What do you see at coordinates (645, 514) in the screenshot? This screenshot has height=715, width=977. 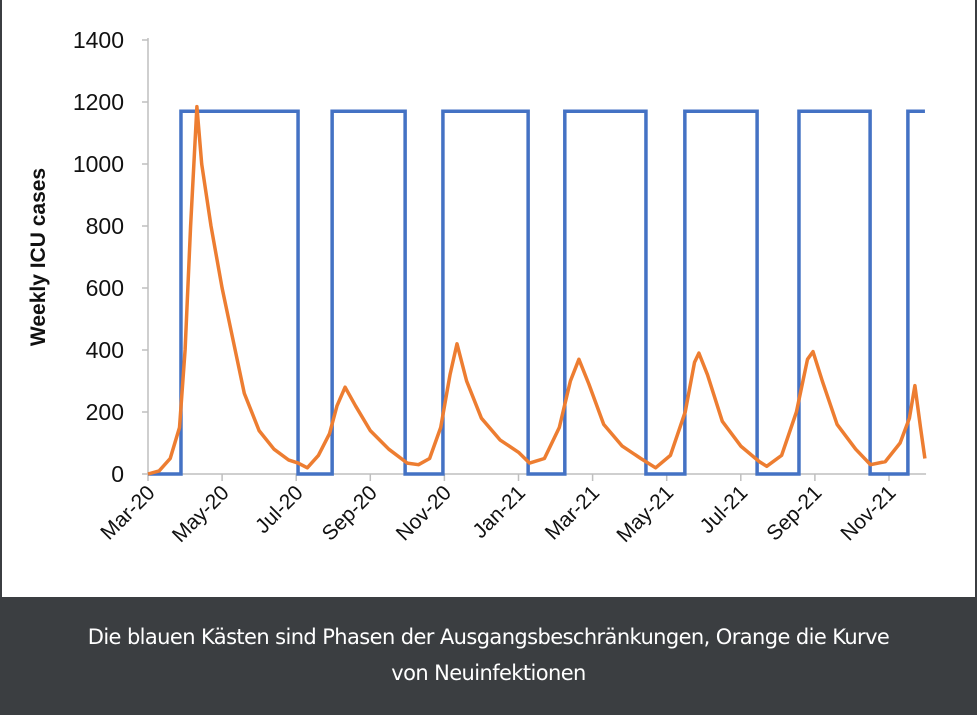 I see `x-tick-label: May-21` at bounding box center [645, 514].